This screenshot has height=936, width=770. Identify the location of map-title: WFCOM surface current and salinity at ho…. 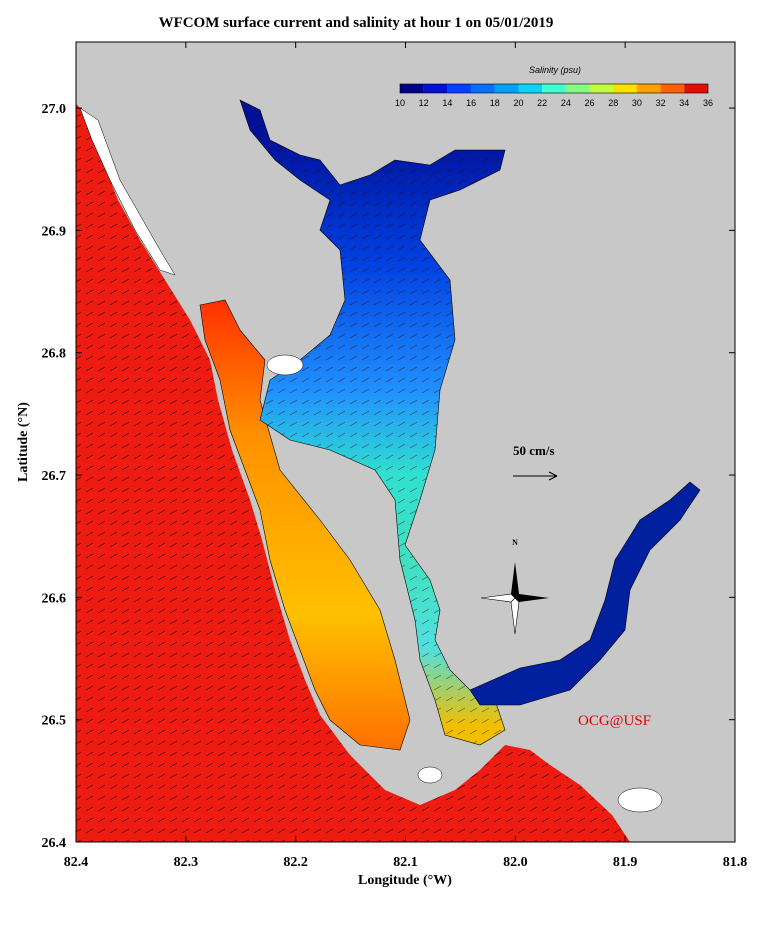
(356, 23).